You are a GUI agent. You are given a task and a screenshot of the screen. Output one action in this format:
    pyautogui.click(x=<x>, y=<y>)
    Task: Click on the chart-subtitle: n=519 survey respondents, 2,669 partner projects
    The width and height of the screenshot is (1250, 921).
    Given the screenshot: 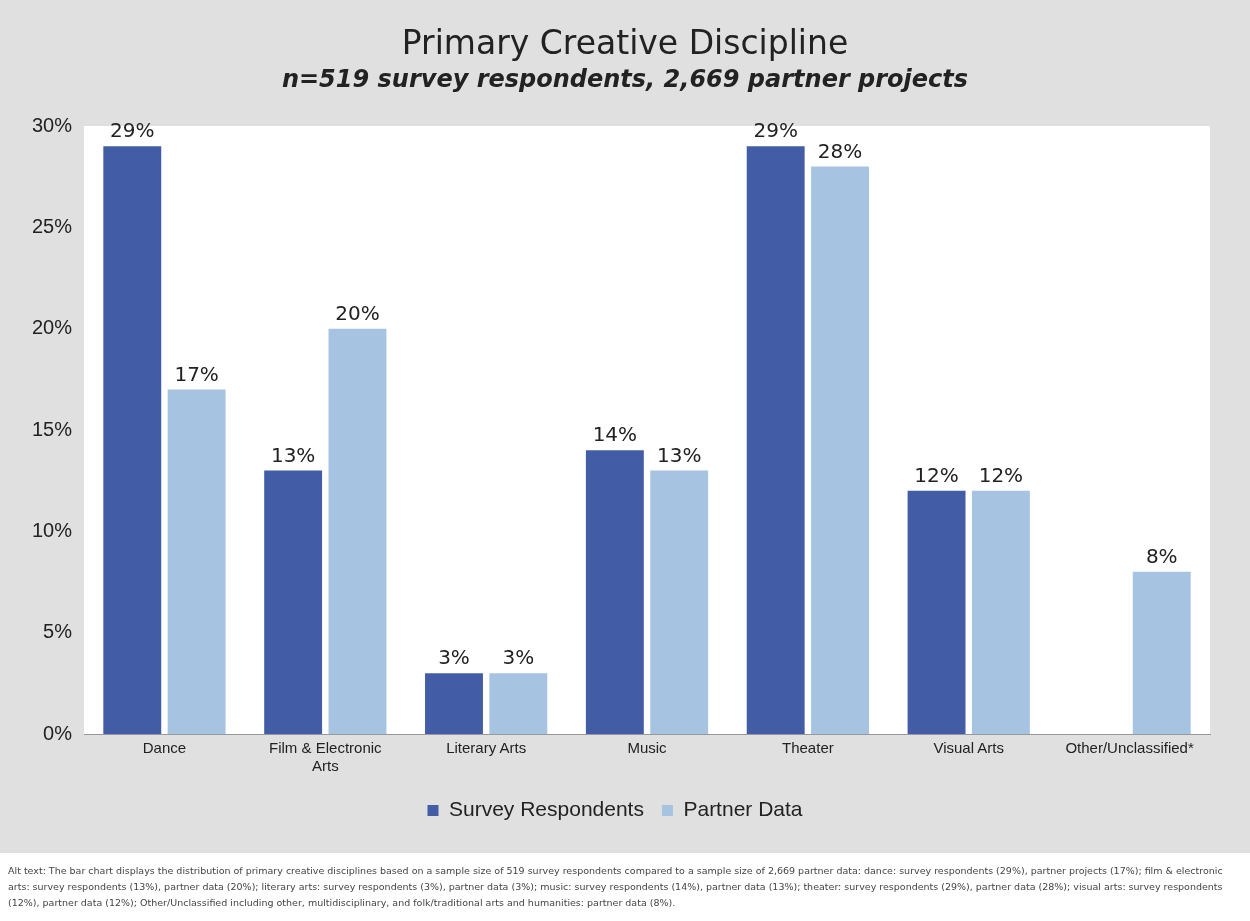 What is the action you would take?
    pyautogui.click(x=625, y=79)
    